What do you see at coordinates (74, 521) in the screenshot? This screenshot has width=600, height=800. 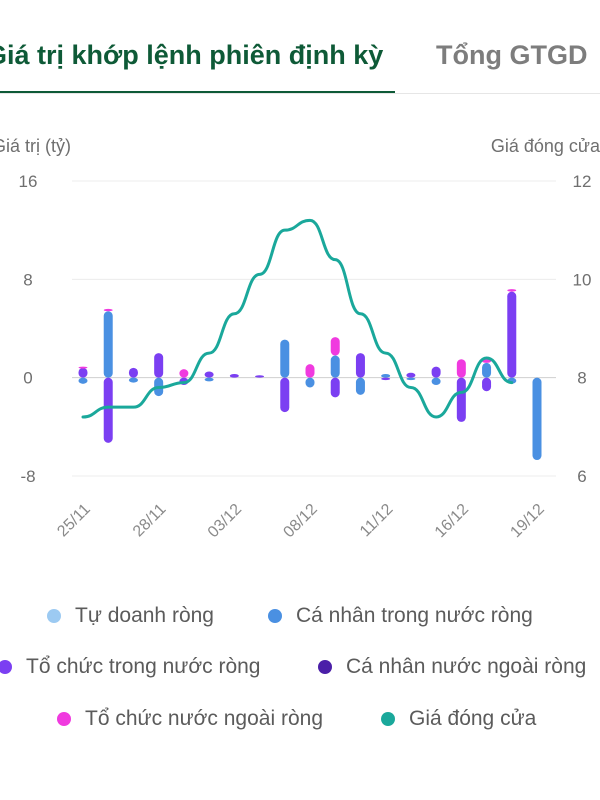 I see `x-tick-label: 25/11` at bounding box center [74, 521].